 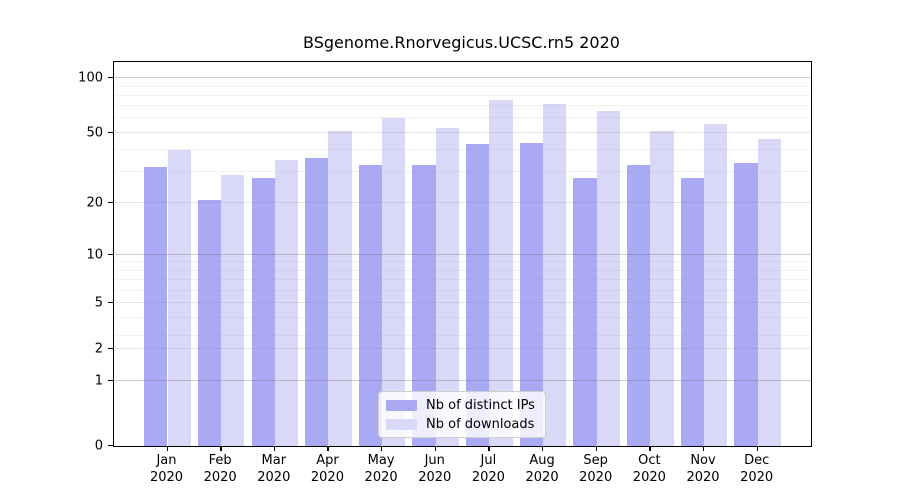 I want to click on bar-distinct-ips-may, so click(x=370, y=305).